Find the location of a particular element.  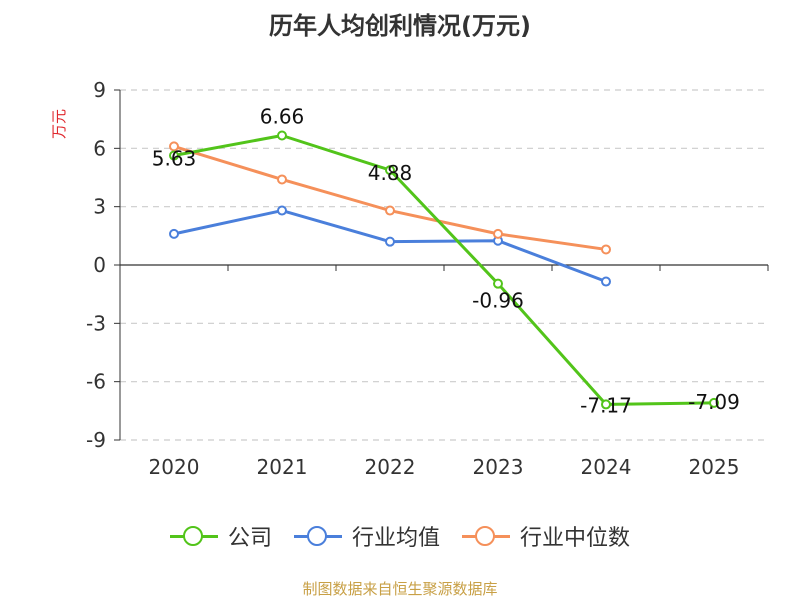

legend-label-industry-median: 行业中位数 is located at coordinates (575, 538).